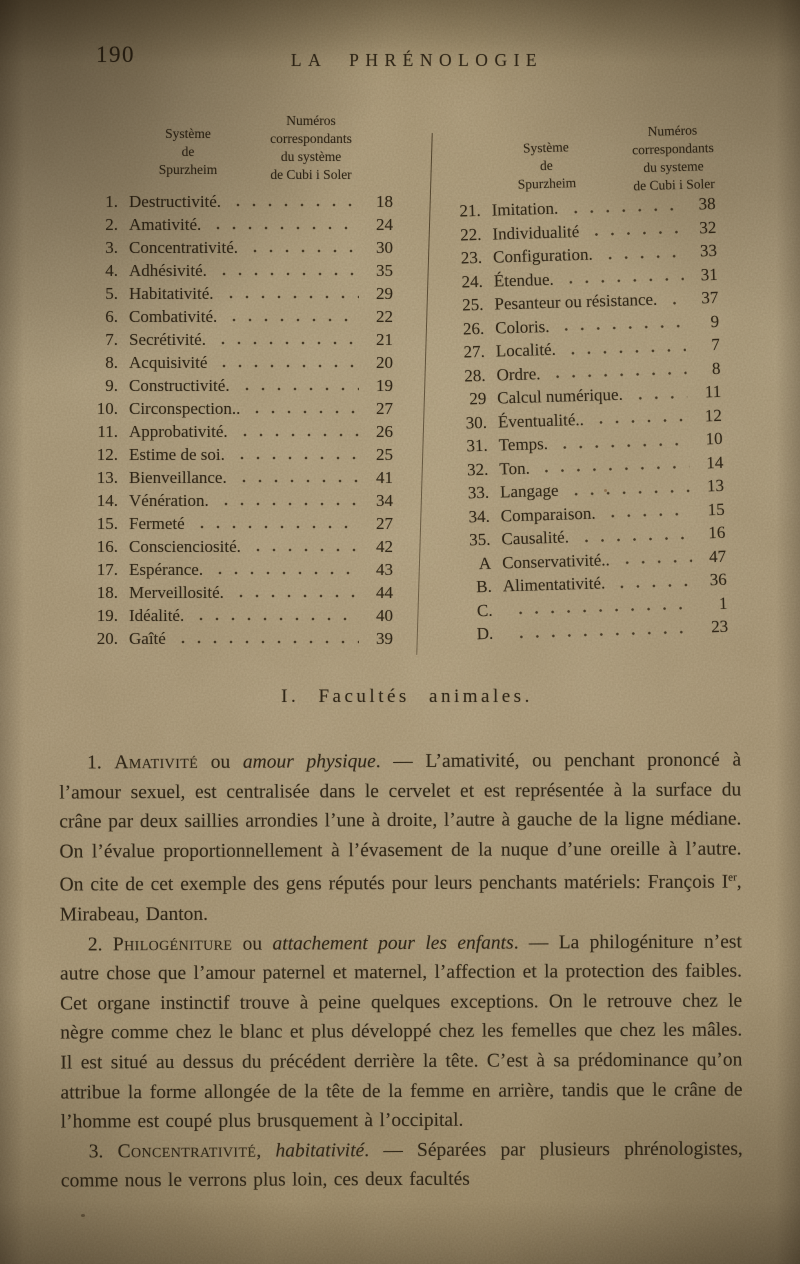 This screenshot has height=1264, width=800. I want to click on table-row: 18. Merveillosité. 44, so click(240, 592).